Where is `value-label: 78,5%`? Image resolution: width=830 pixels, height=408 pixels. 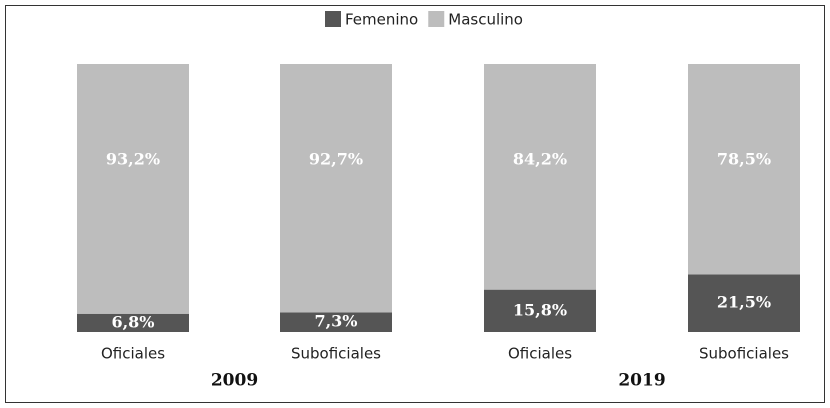
value-label: 78,5% is located at coordinates (744, 159).